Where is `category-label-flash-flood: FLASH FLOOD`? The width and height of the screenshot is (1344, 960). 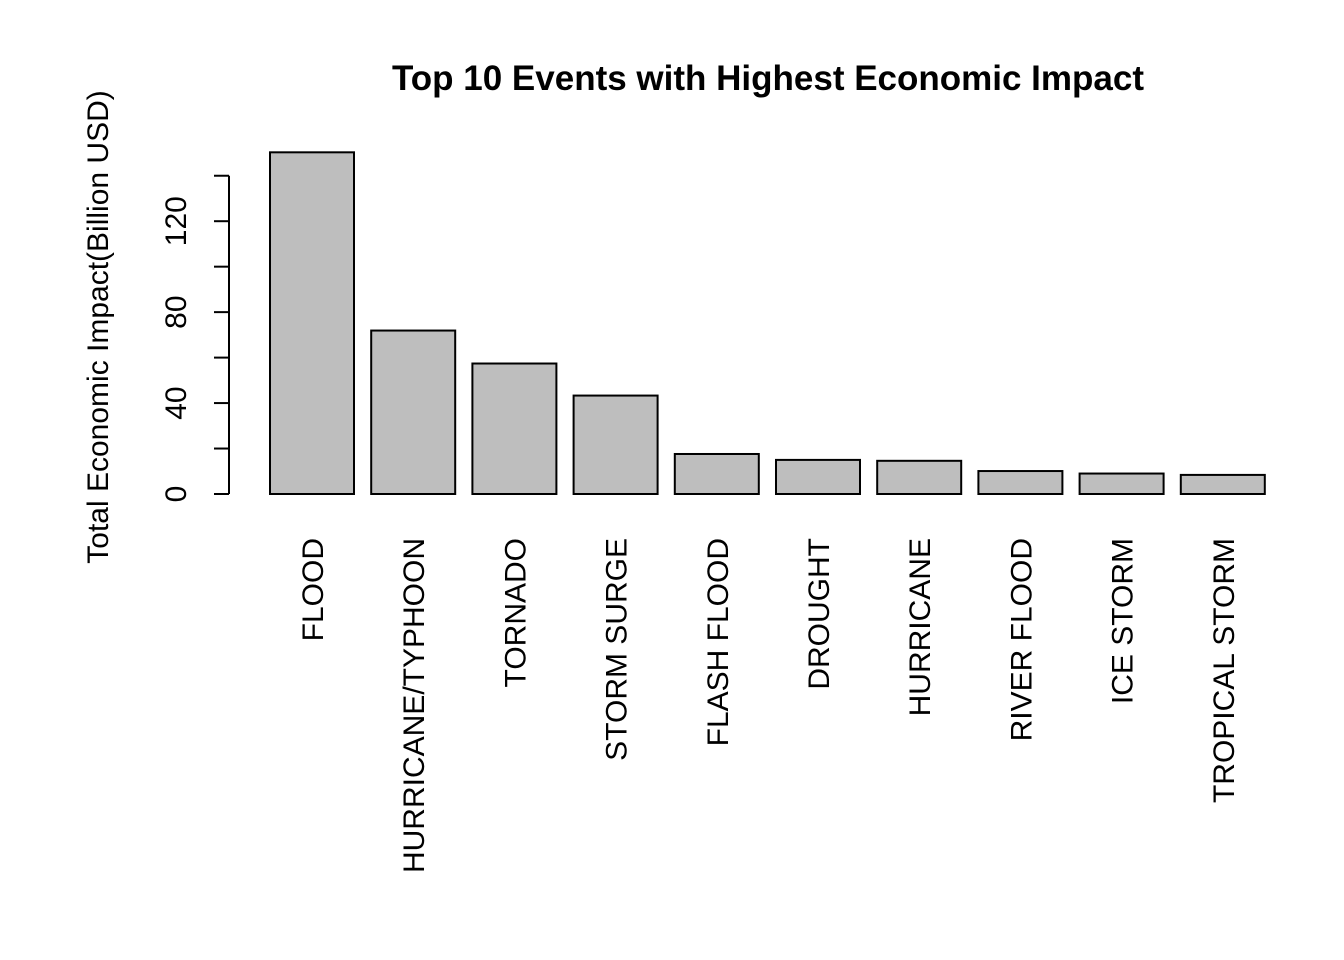
category-label-flash-flood: FLASH FLOOD is located at coordinates (718, 642).